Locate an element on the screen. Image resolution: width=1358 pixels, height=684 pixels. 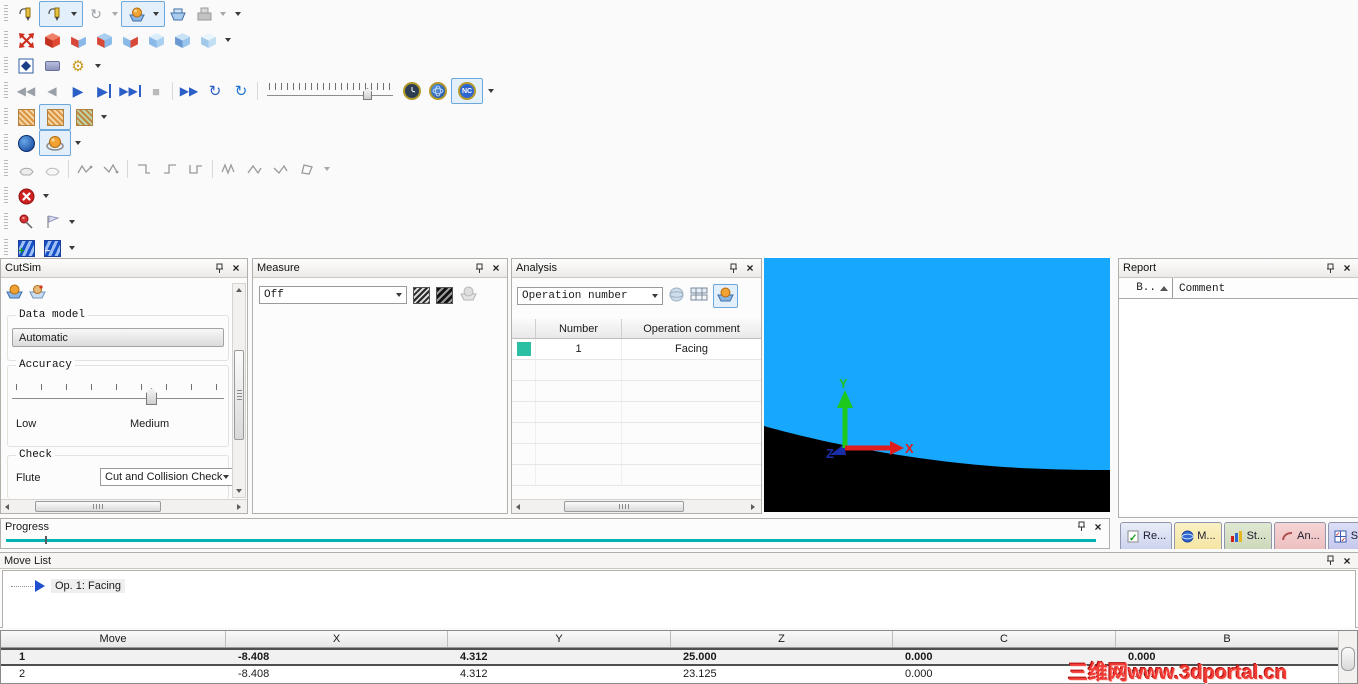
analysis-table-view-button is located at coordinates (699, 296).